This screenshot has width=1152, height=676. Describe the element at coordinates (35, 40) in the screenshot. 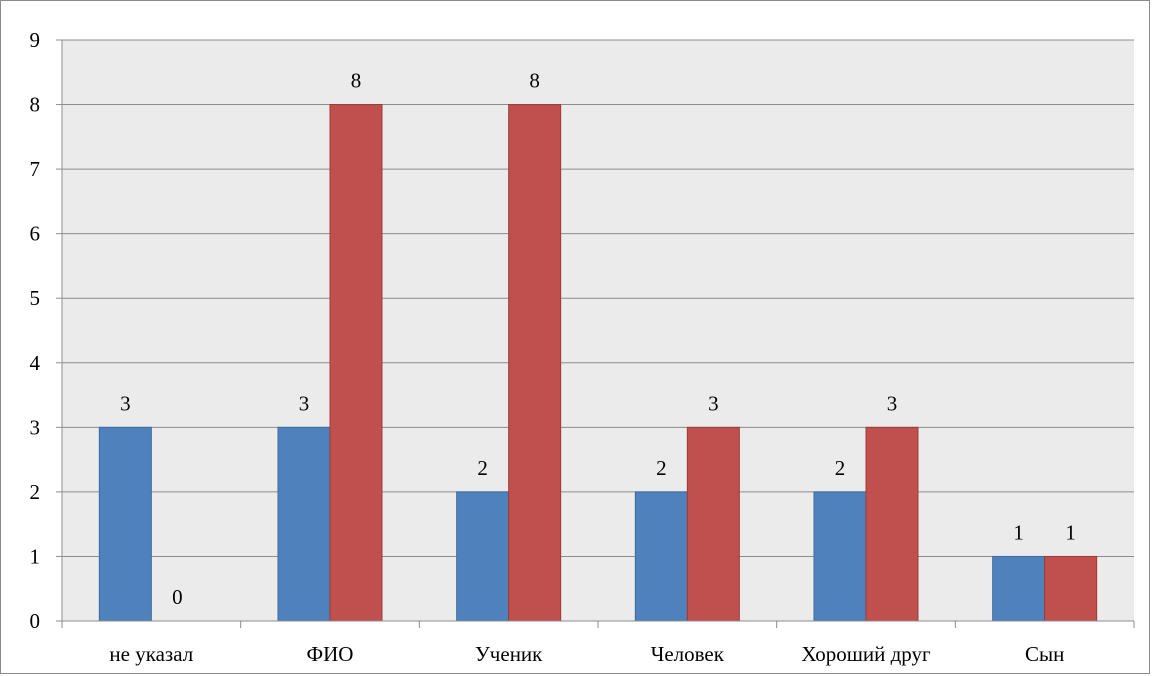

I see `y-tick-label: 9` at that location.